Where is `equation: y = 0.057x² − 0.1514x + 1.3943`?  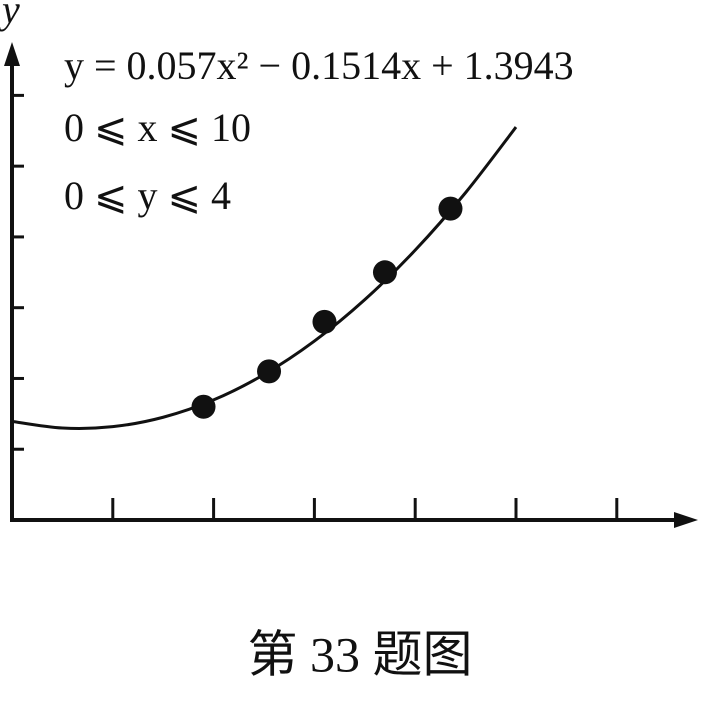
equation: y = 0.057x² − 0.1514x + 1.3943 is located at coordinates (319, 65).